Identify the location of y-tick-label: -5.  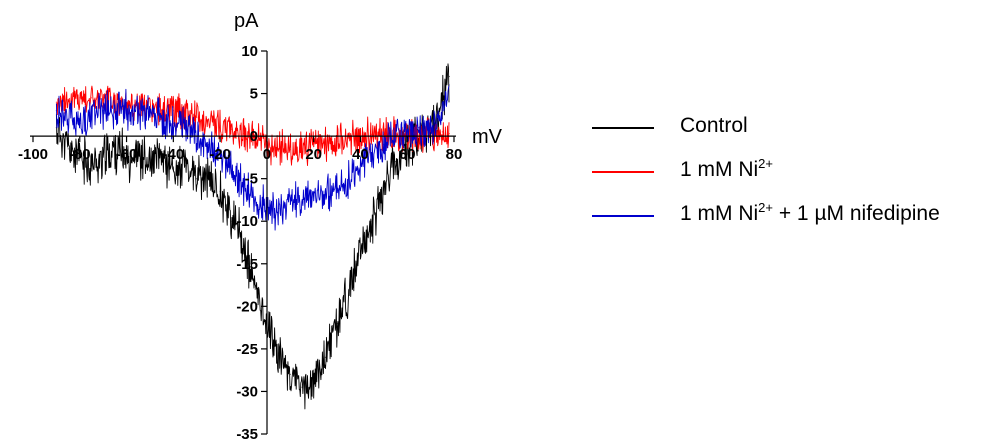
(251, 179).